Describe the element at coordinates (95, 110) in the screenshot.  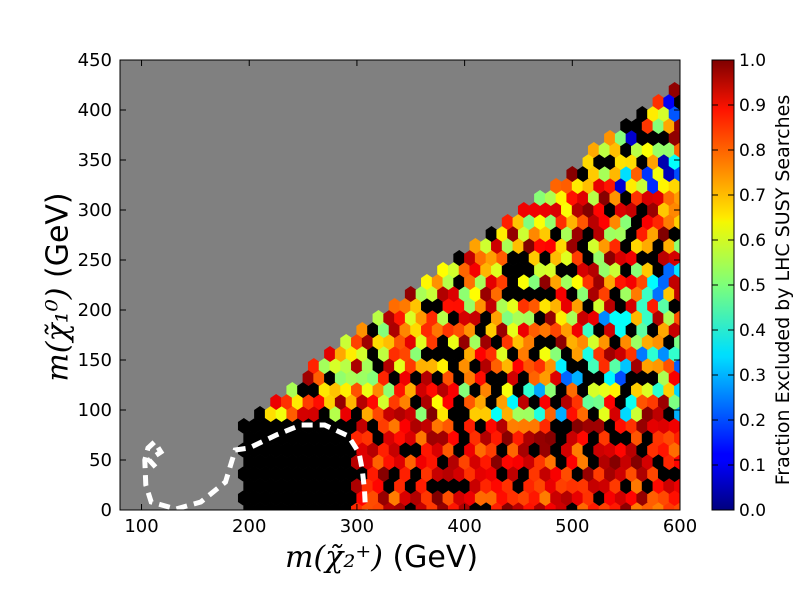
I see `y-tick-label: 400` at that location.